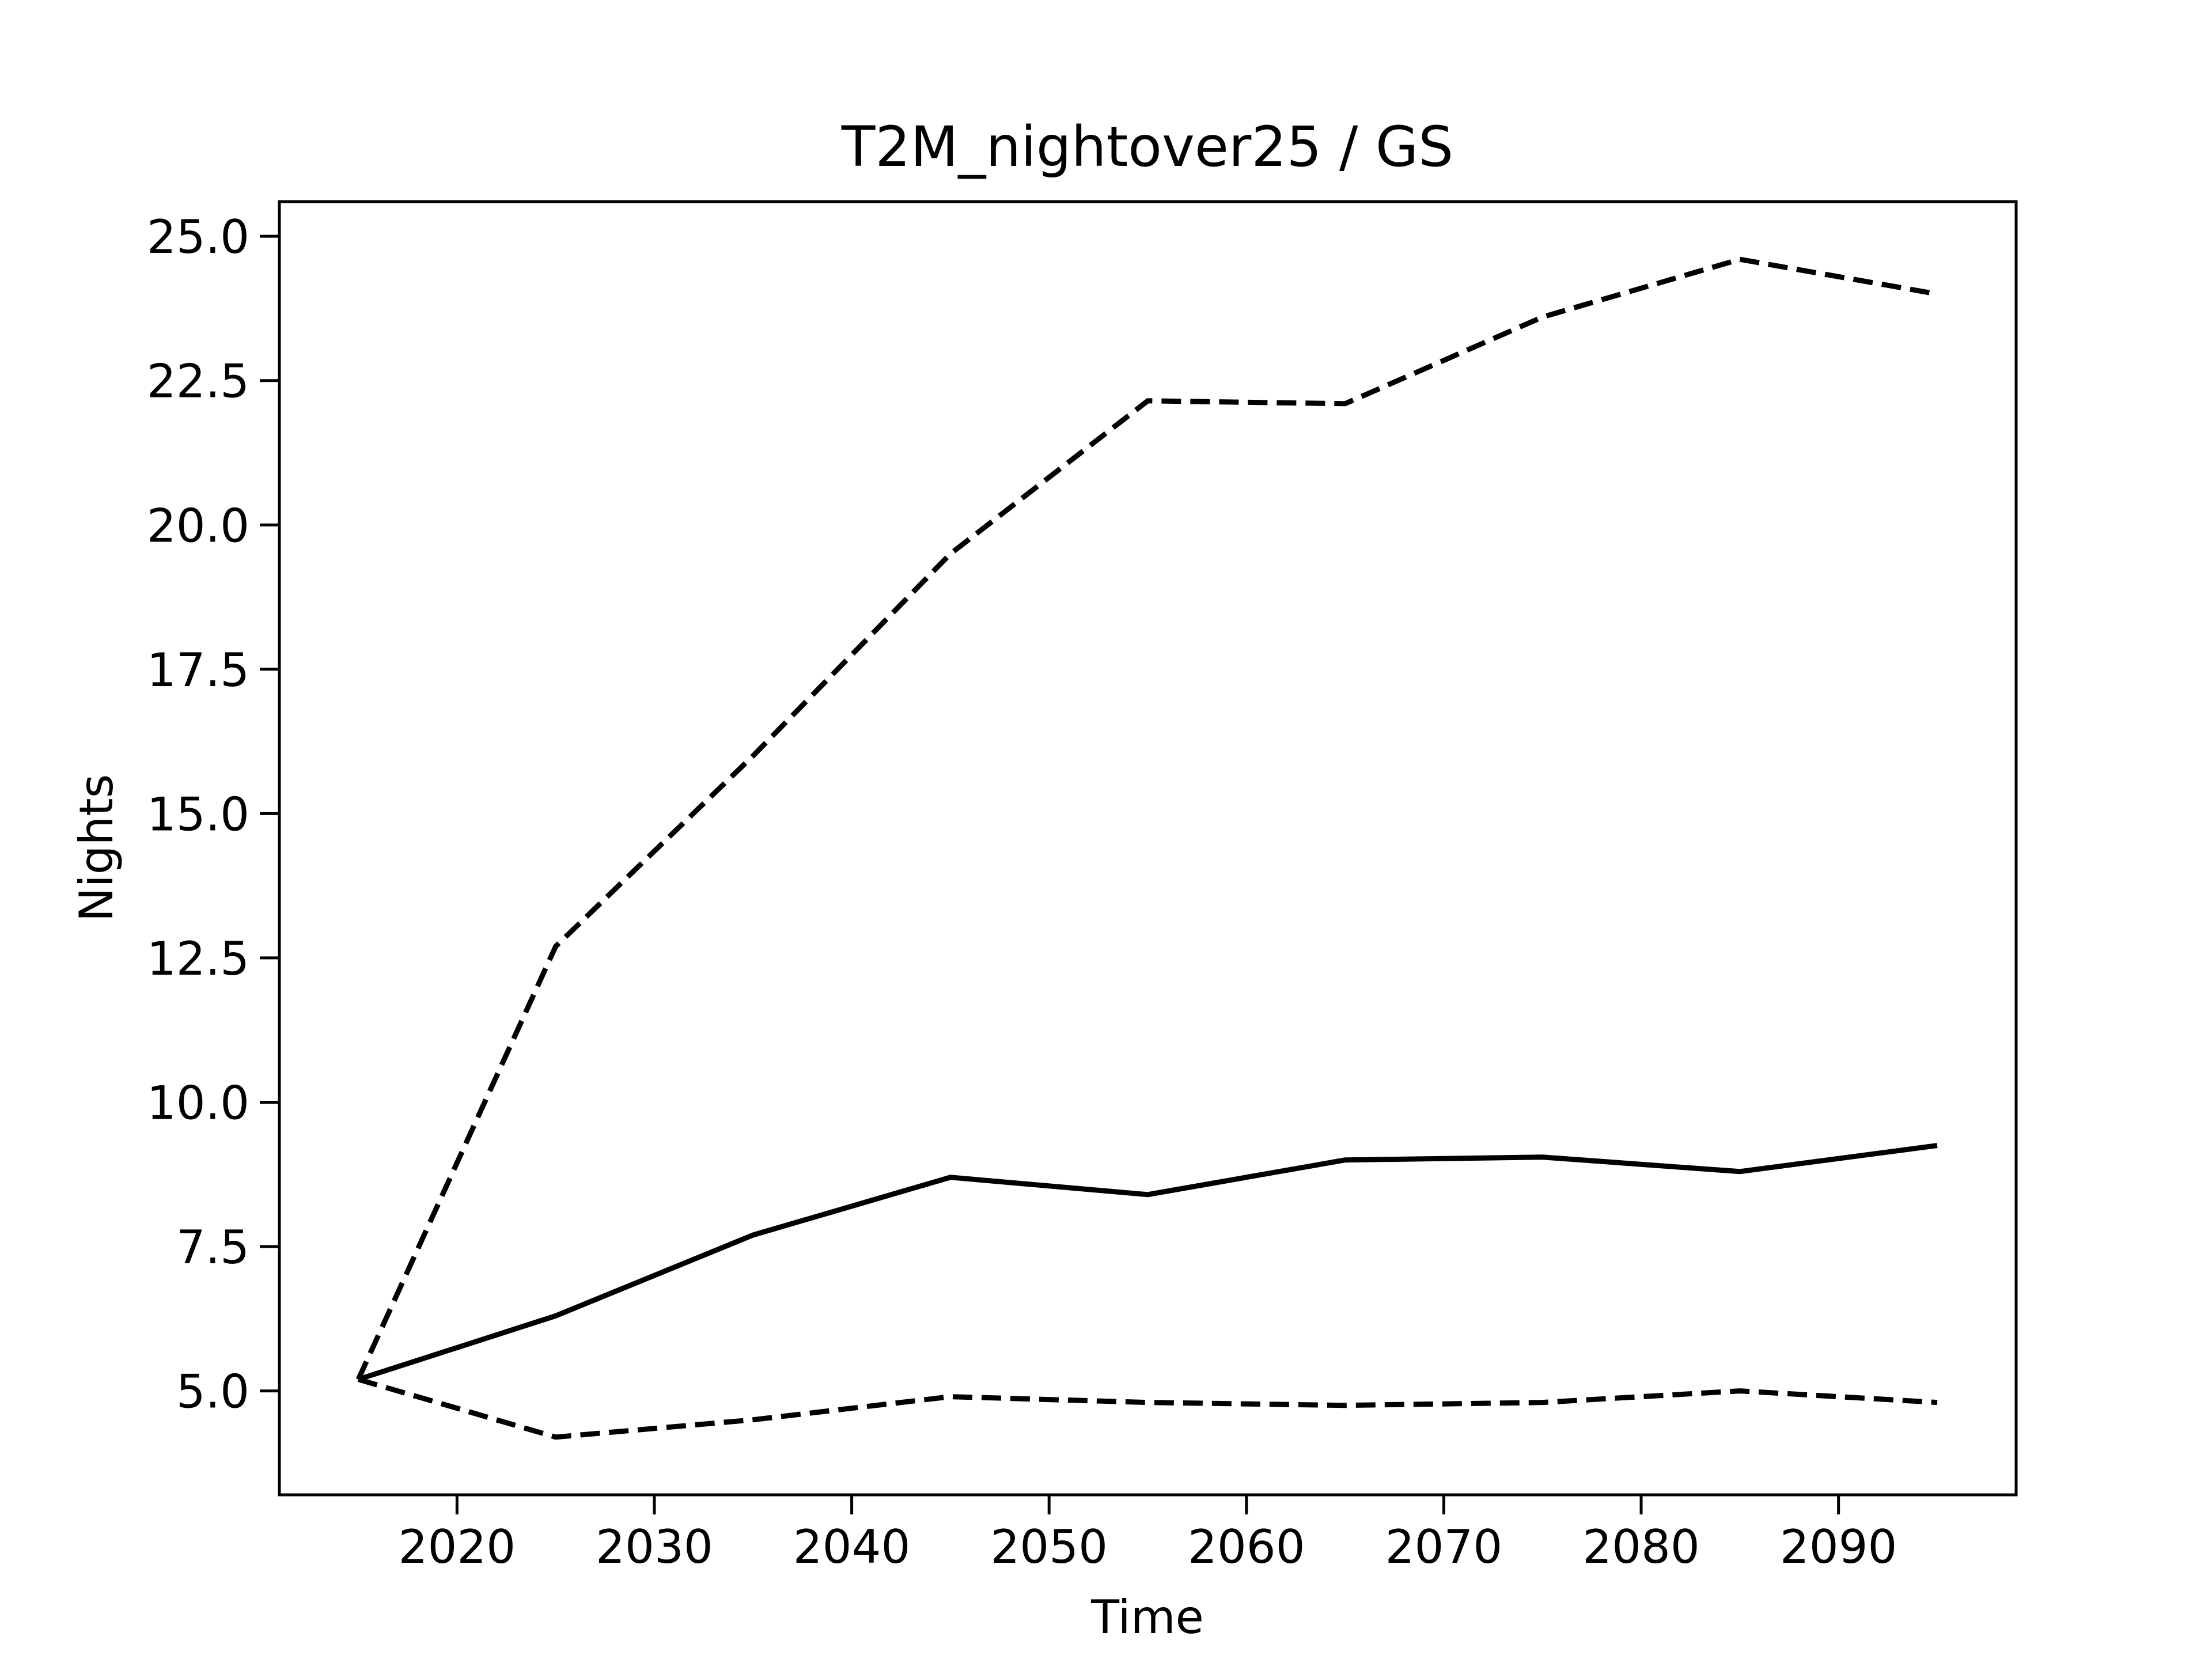  Describe the element at coordinates (212, 1247) in the screenshot. I see `y-tick-label: 7.5` at that location.